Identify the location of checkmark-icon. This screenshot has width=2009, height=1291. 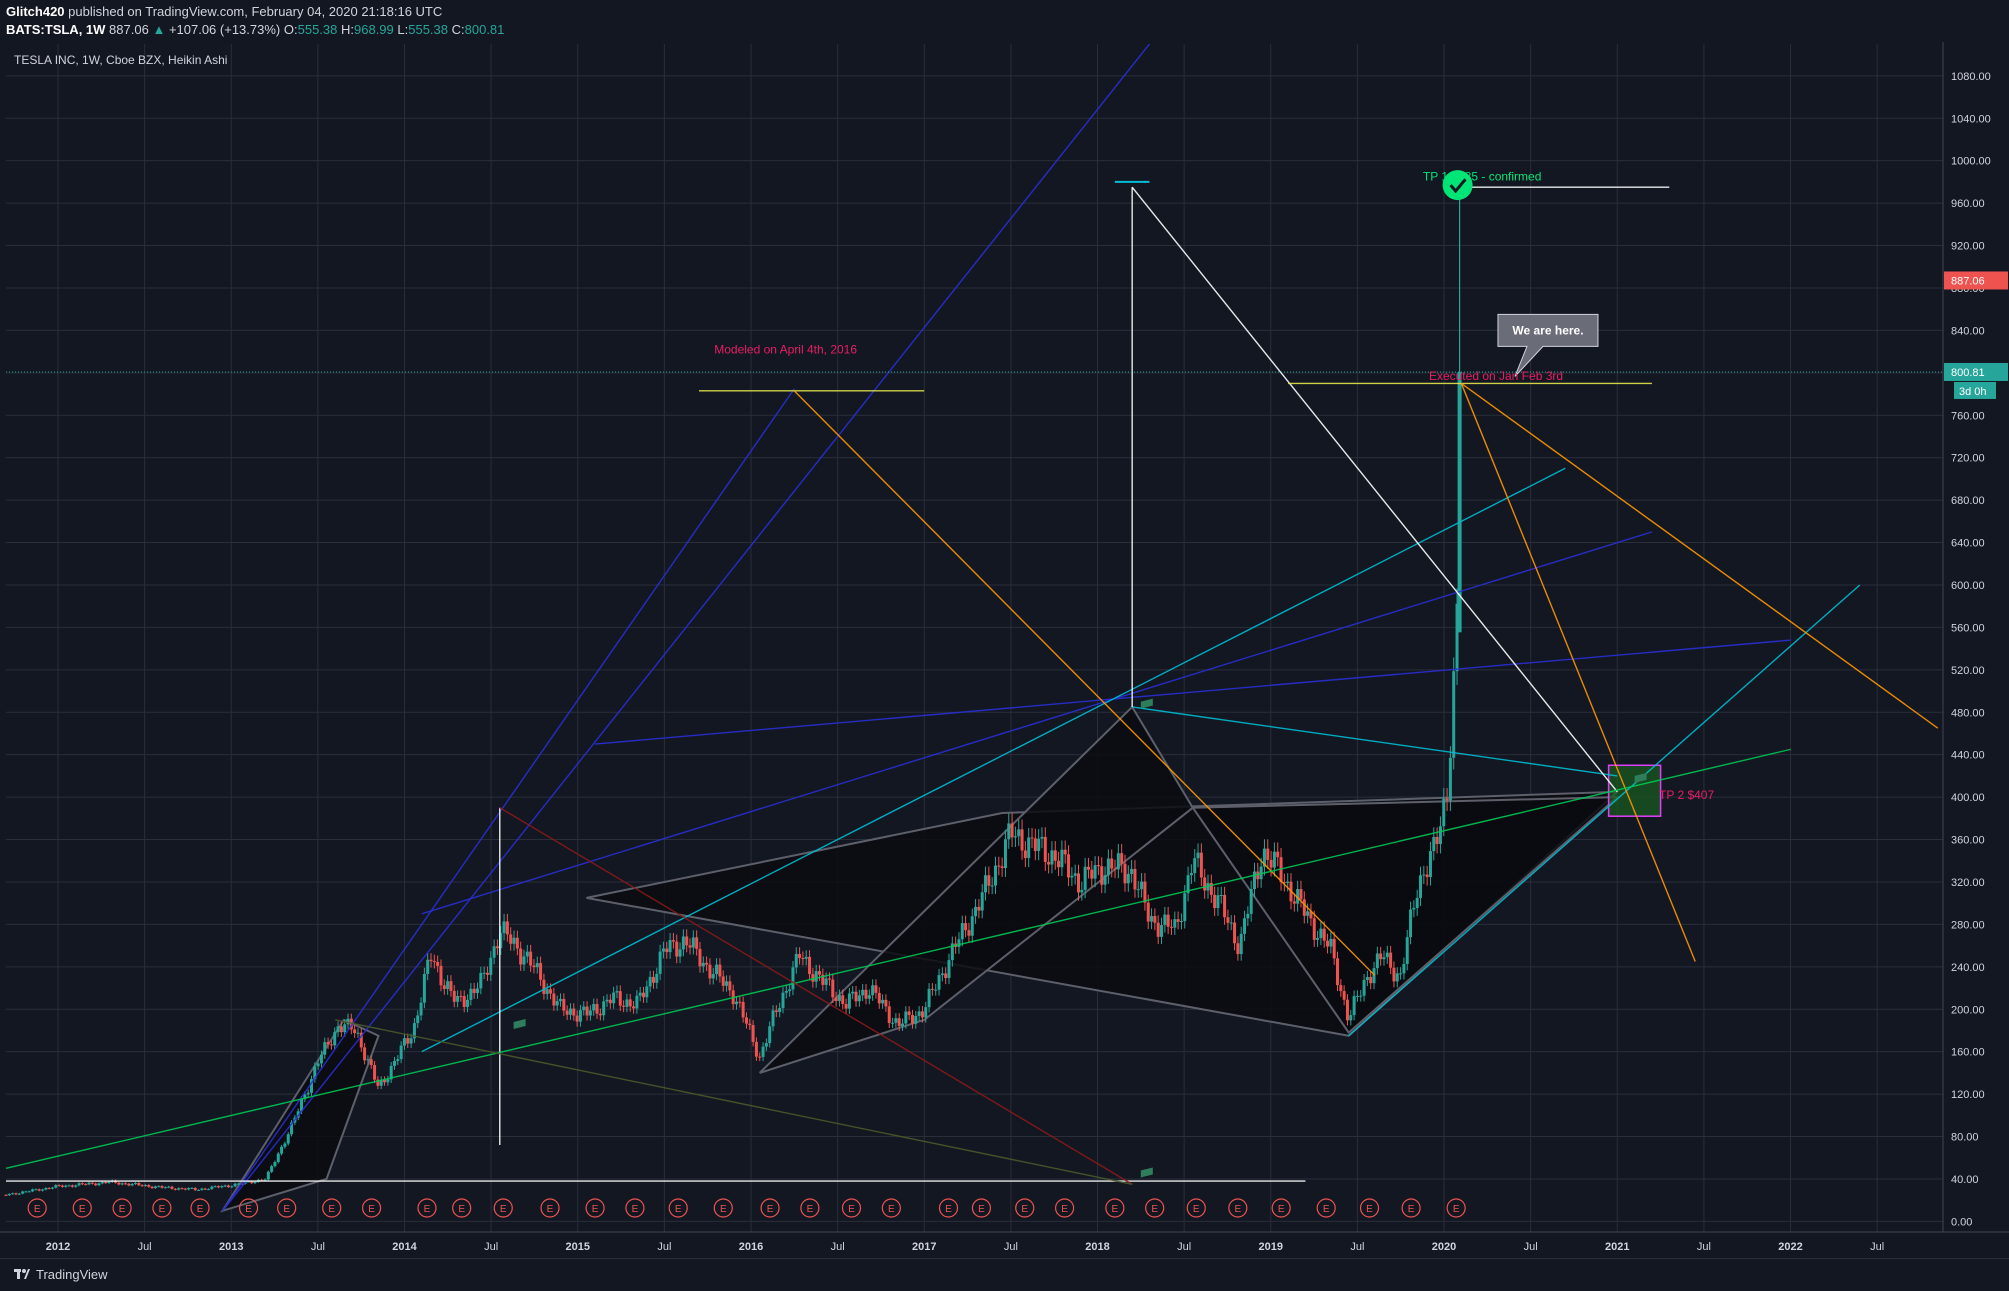
(1458, 186).